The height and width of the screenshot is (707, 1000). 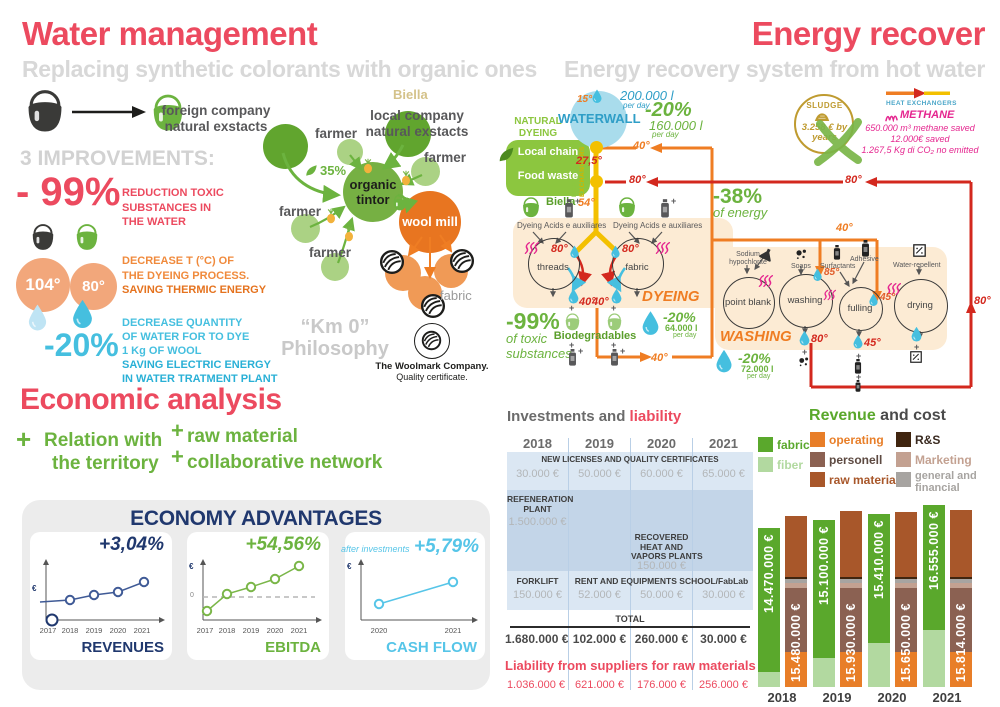 What do you see at coordinates (537, 522) in the screenshot?
I see `refeneration-plant-value: 1.500.000 €` at bounding box center [537, 522].